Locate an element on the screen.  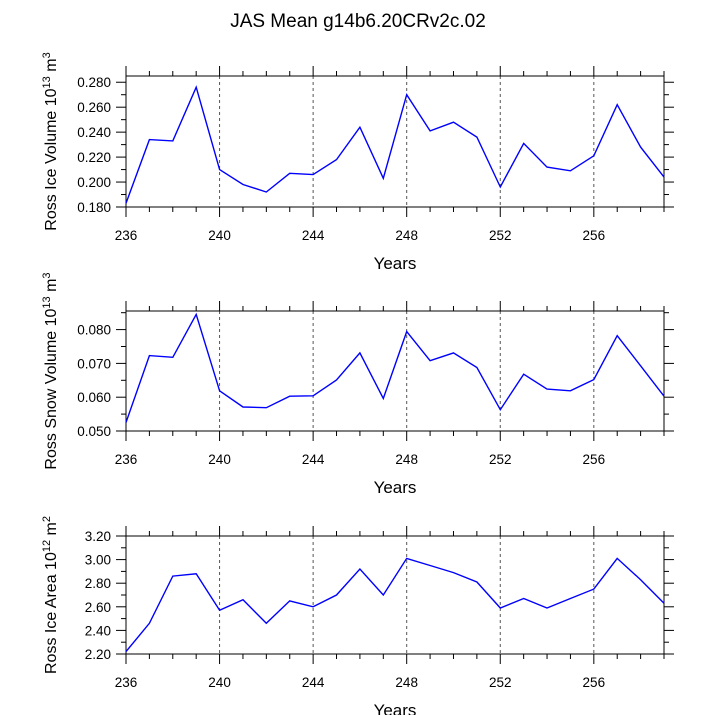
y-tick-label: 3.20 is located at coordinates (98, 536).